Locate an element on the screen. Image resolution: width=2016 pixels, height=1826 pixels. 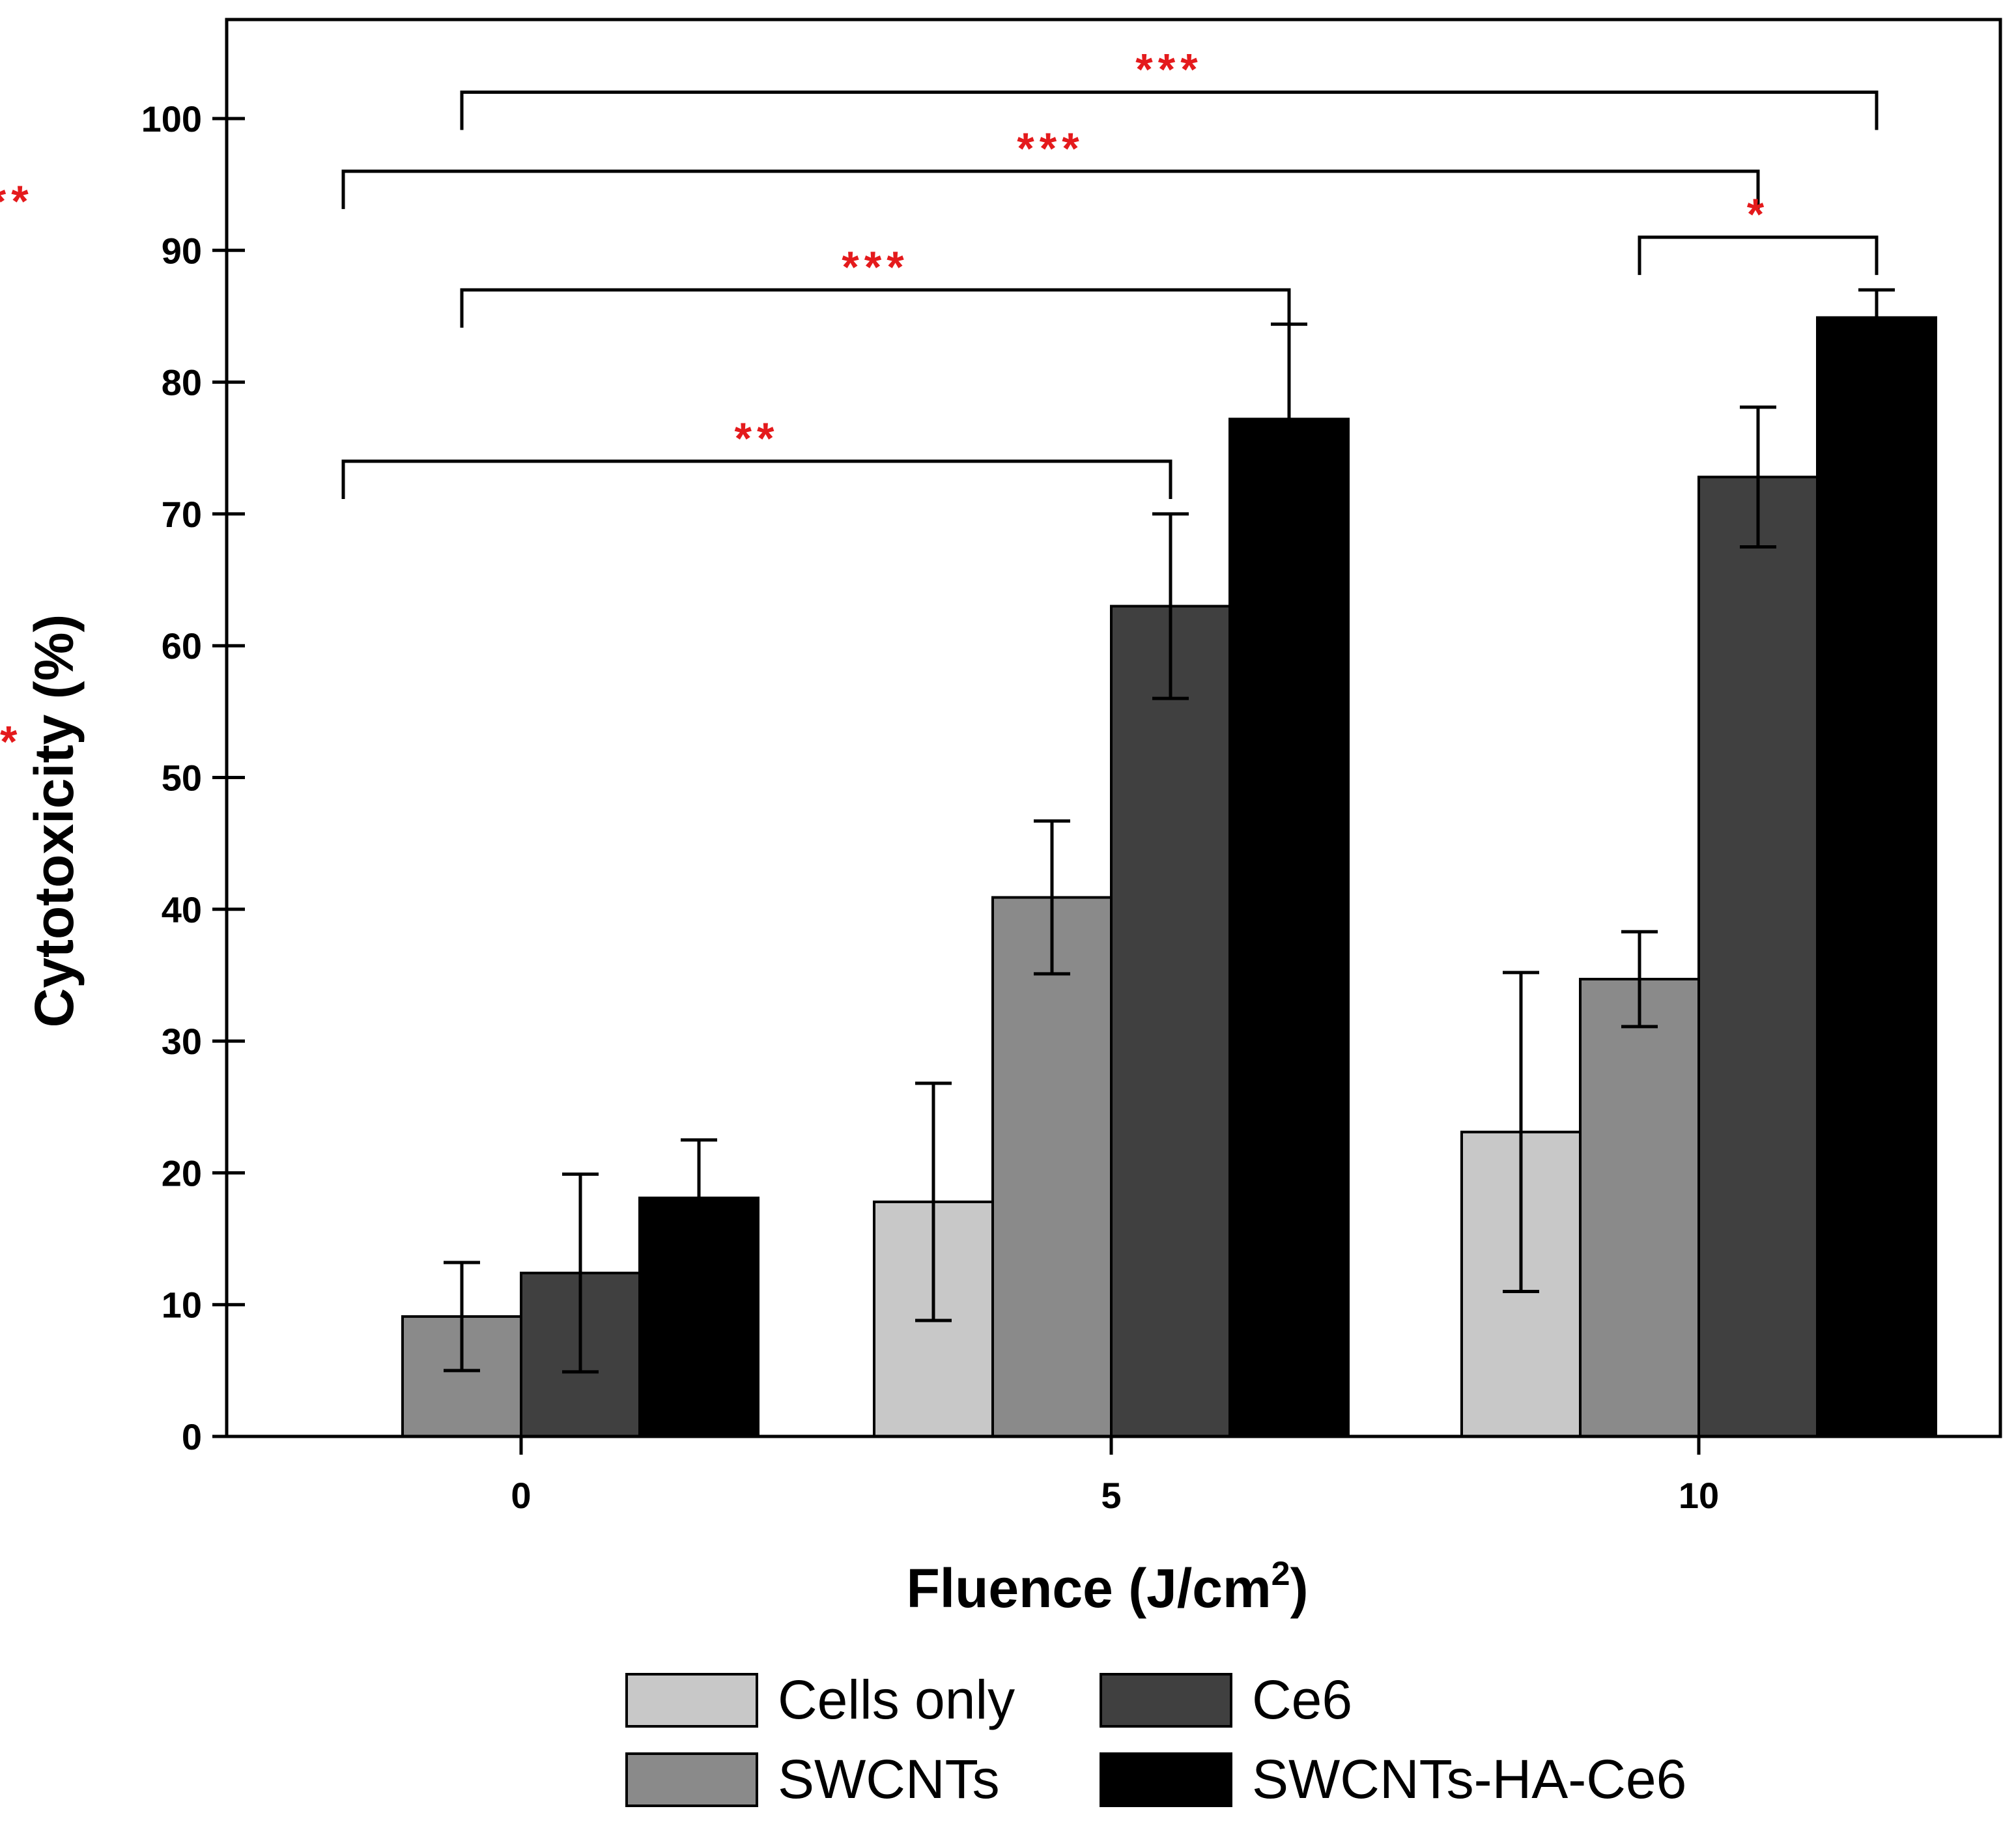
legend-label: Ce6 is located at coordinates (1302, 1699).